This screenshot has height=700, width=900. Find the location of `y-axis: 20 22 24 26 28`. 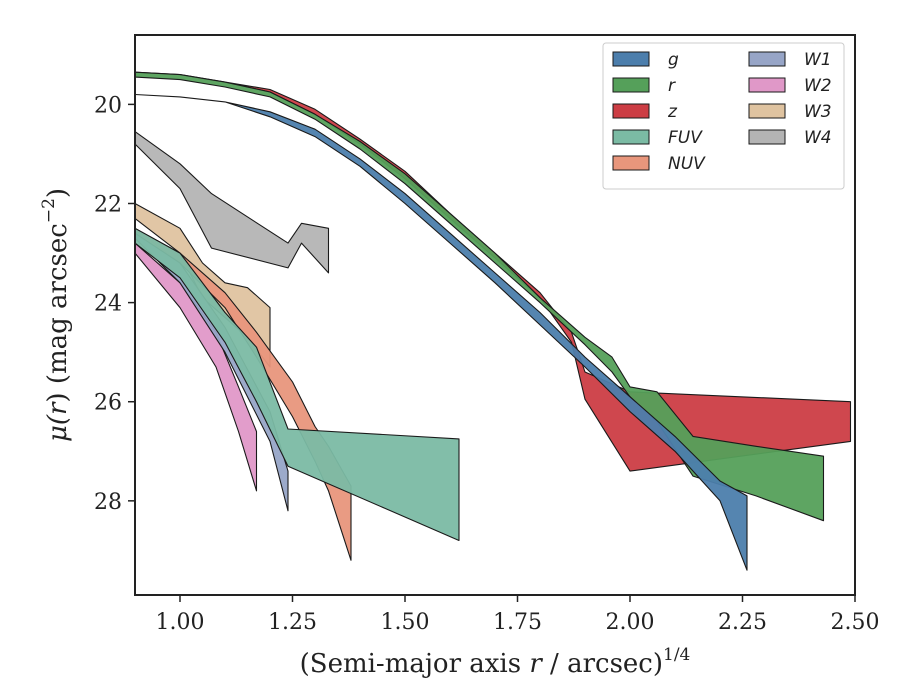

y-axis: 20 22 24 26 28 is located at coordinates (114, 304).